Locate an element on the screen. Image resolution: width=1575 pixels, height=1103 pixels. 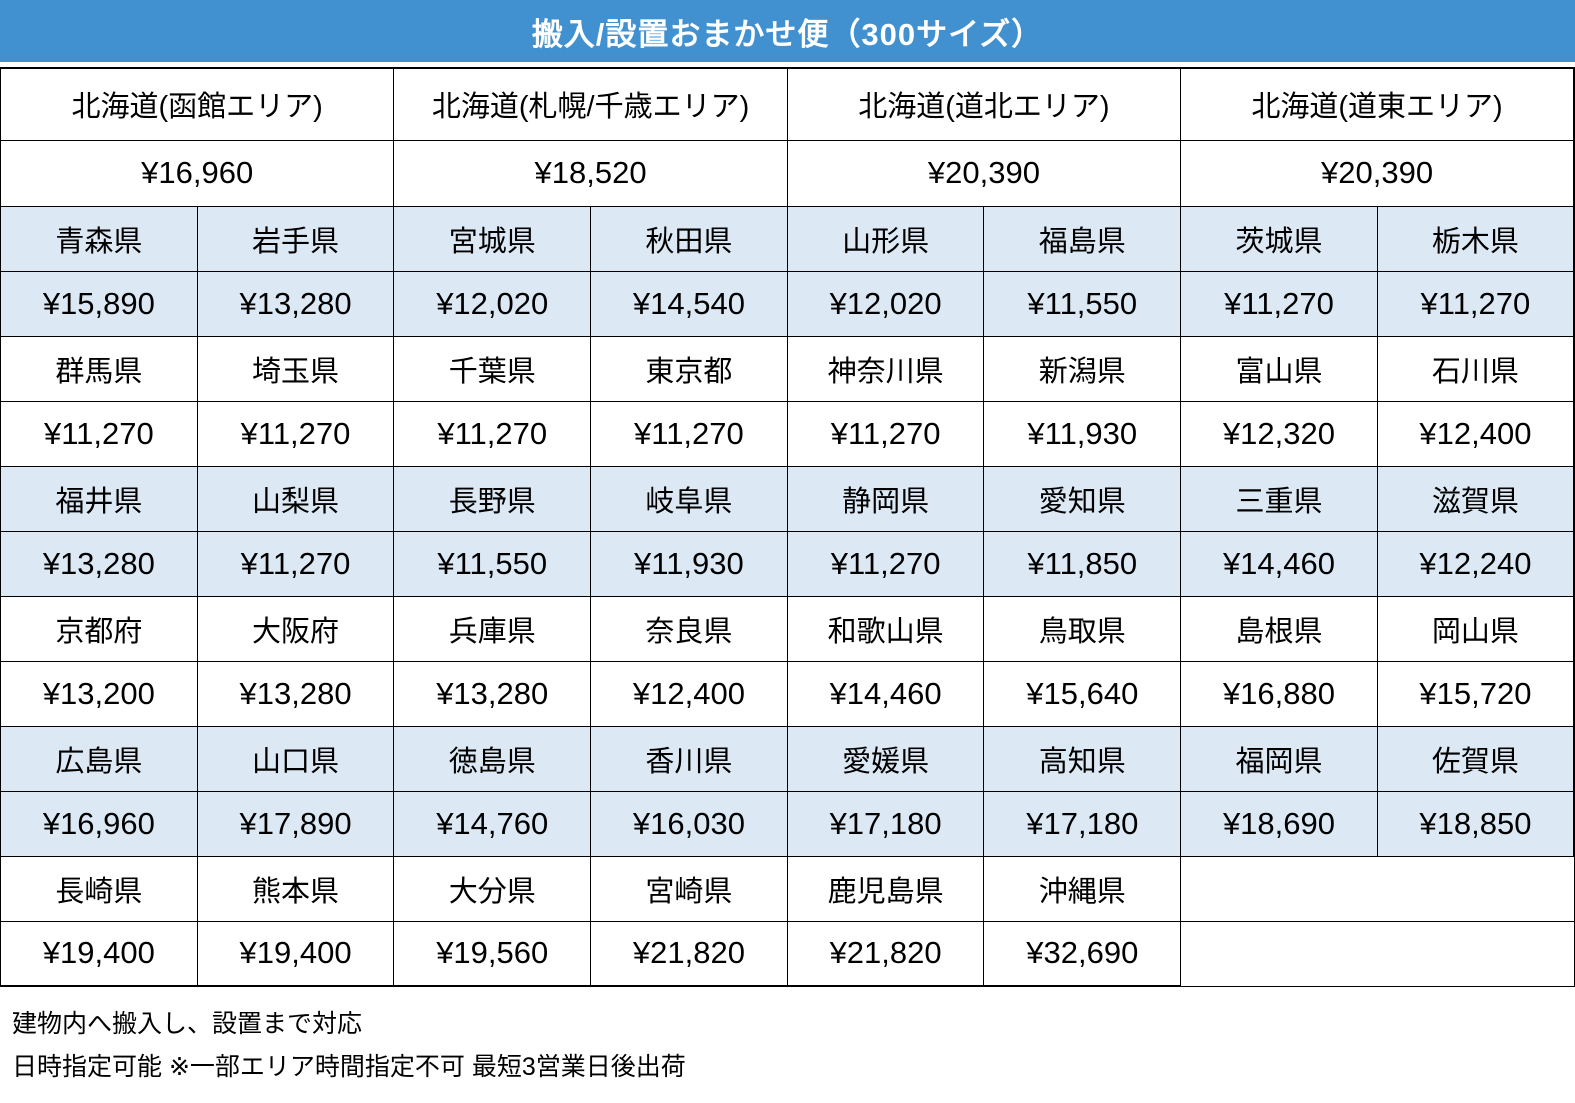
region-name-cell: 岐阜県 is located at coordinates (689, 498).